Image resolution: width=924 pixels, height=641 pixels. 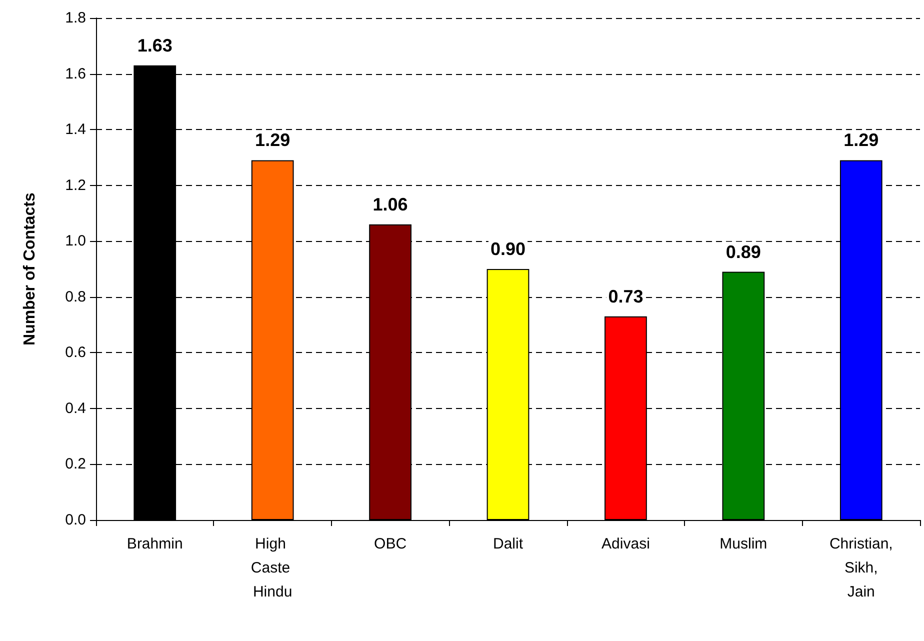 What do you see at coordinates (30, 269) in the screenshot?
I see `y-axis-title: Number of Contacts` at bounding box center [30, 269].